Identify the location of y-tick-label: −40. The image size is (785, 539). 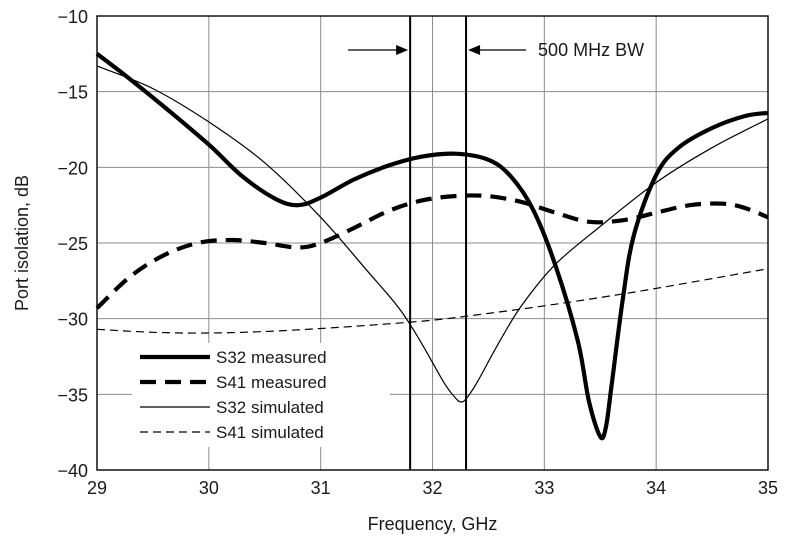
(72, 471).